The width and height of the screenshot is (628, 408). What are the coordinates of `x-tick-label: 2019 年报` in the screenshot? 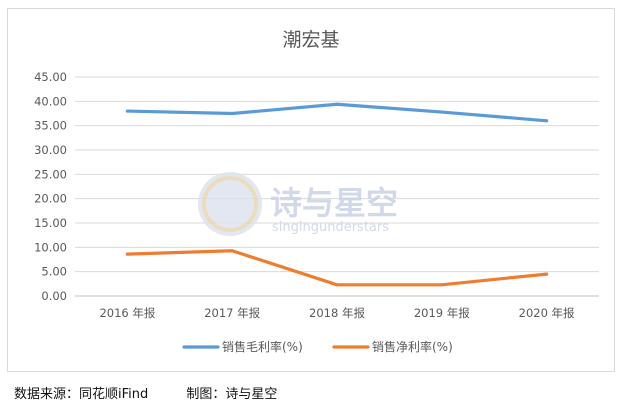 It's located at (442, 313).